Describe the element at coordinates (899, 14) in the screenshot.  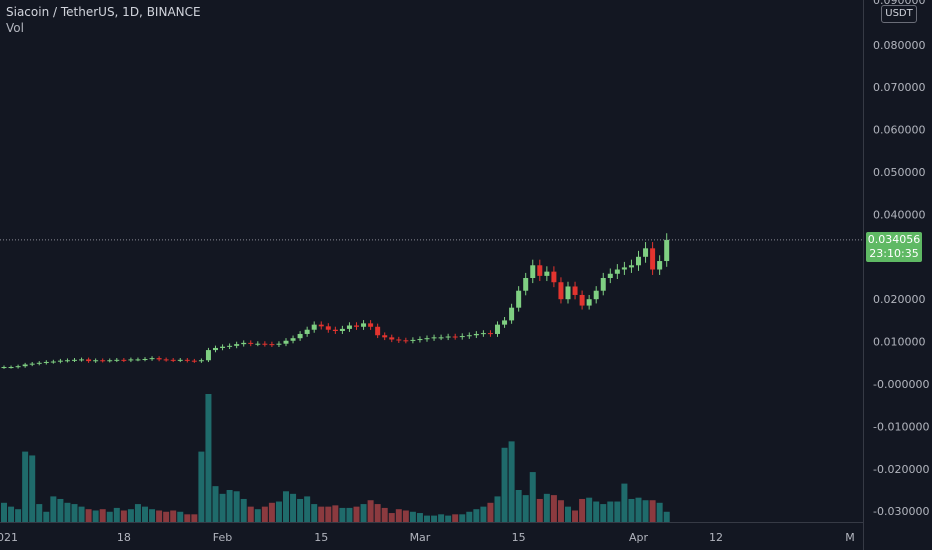
I see `currency-selector: USDT` at that location.